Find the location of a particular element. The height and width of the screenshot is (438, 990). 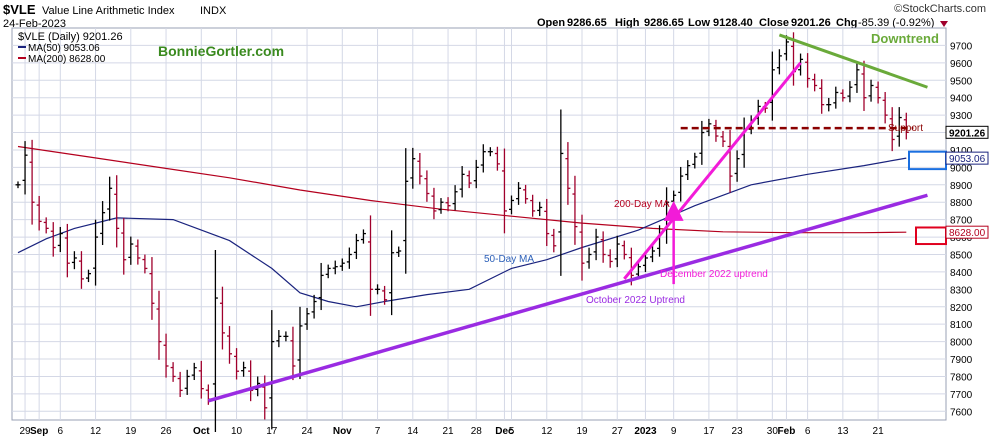

y-tick-label: 7600 is located at coordinates (961, 412).